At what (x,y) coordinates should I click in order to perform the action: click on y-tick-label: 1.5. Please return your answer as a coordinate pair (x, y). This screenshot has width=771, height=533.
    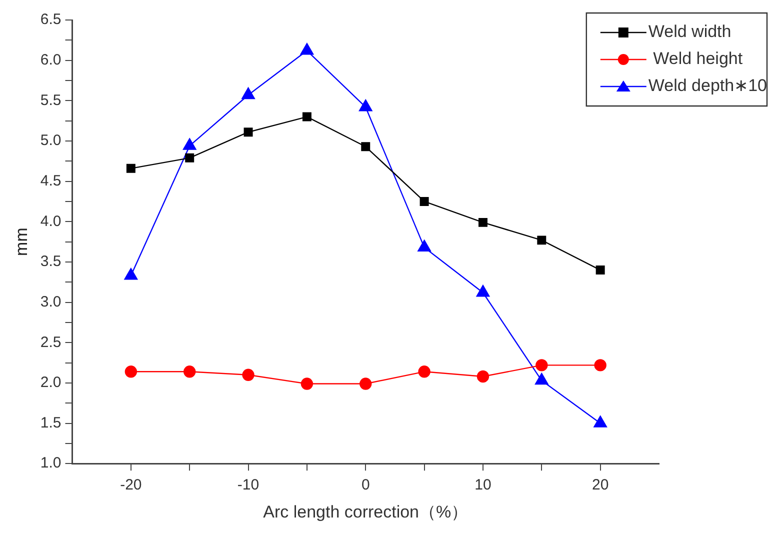
    Looking at the image, I should click on (51, 423).